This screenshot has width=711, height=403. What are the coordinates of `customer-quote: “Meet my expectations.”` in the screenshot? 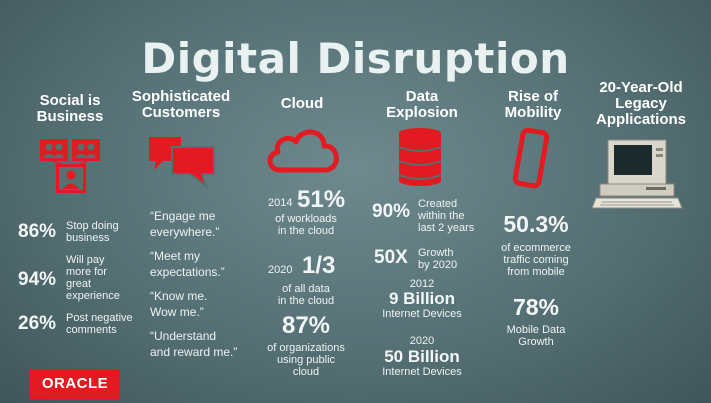 It's located at (187, 264).